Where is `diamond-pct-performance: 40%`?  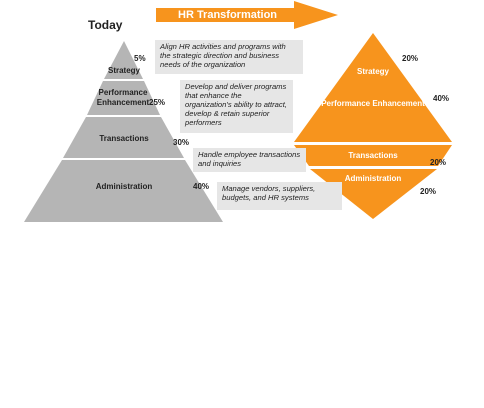
diamond-pct-performance: 40% is located at coordinates (441, 98).